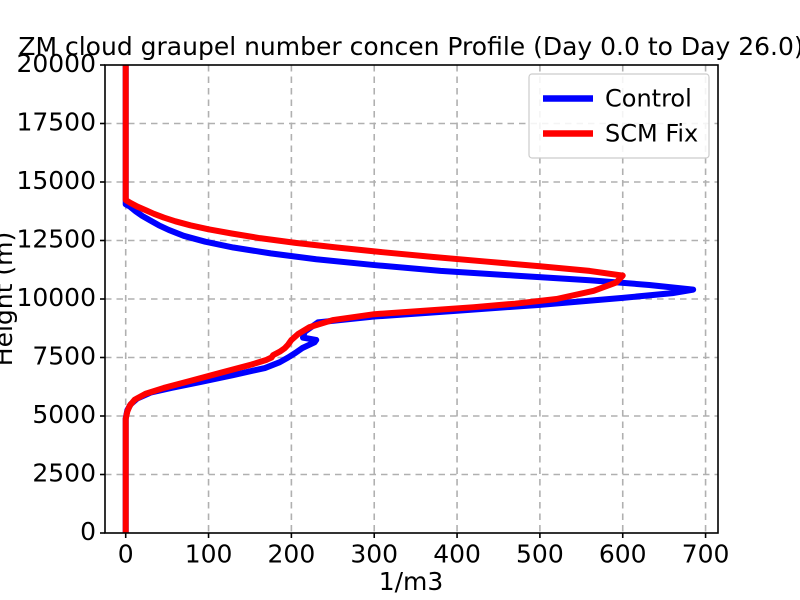 This screenshot has height=600, width=800. I want to click on y-tick-label: 20000, so click(56, 63).